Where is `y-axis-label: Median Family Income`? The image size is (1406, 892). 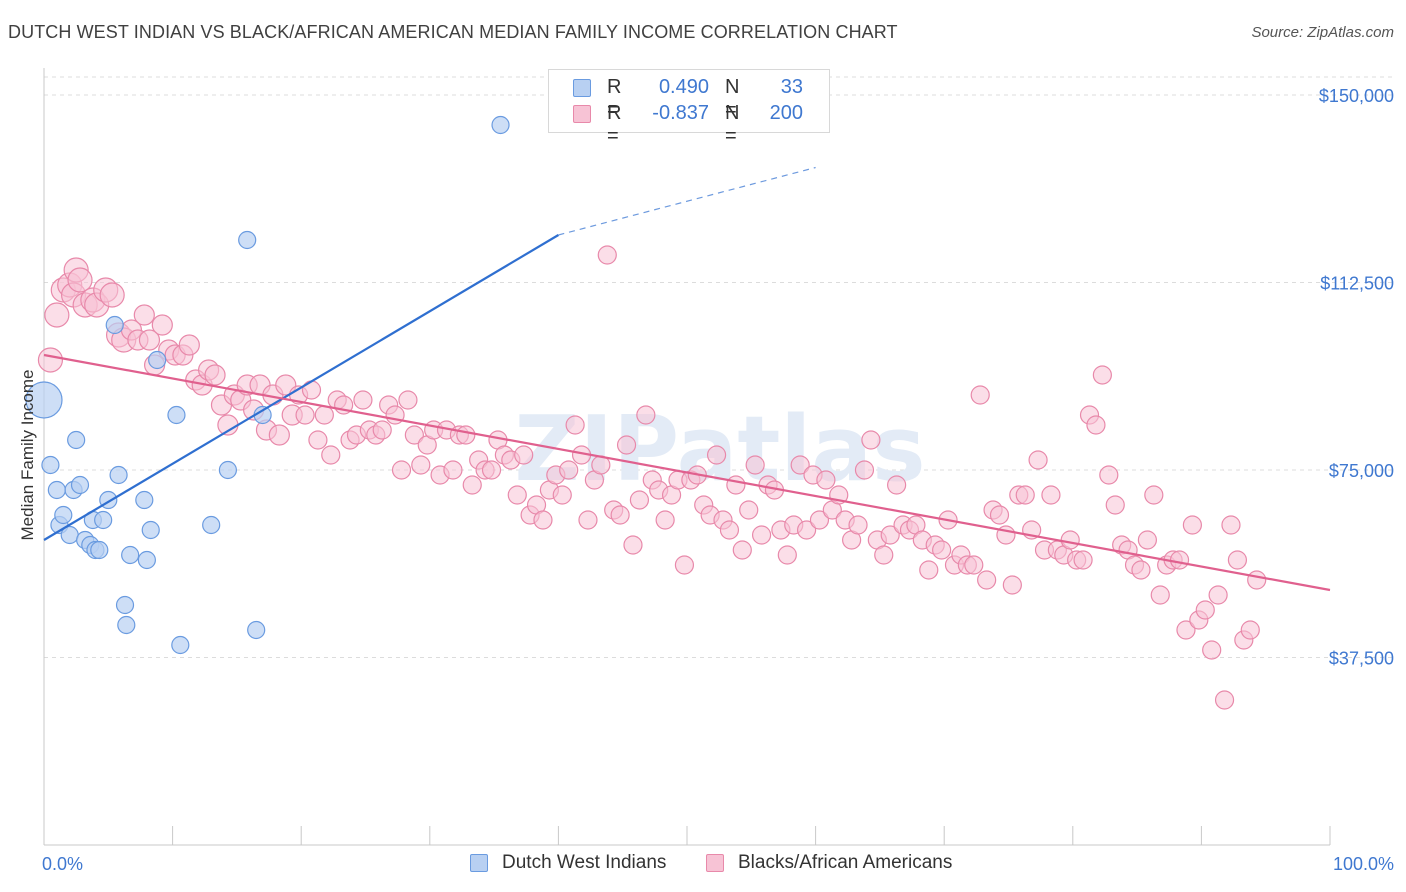 y-axis-label: Median Family Income is located at coordinates (27, 454).